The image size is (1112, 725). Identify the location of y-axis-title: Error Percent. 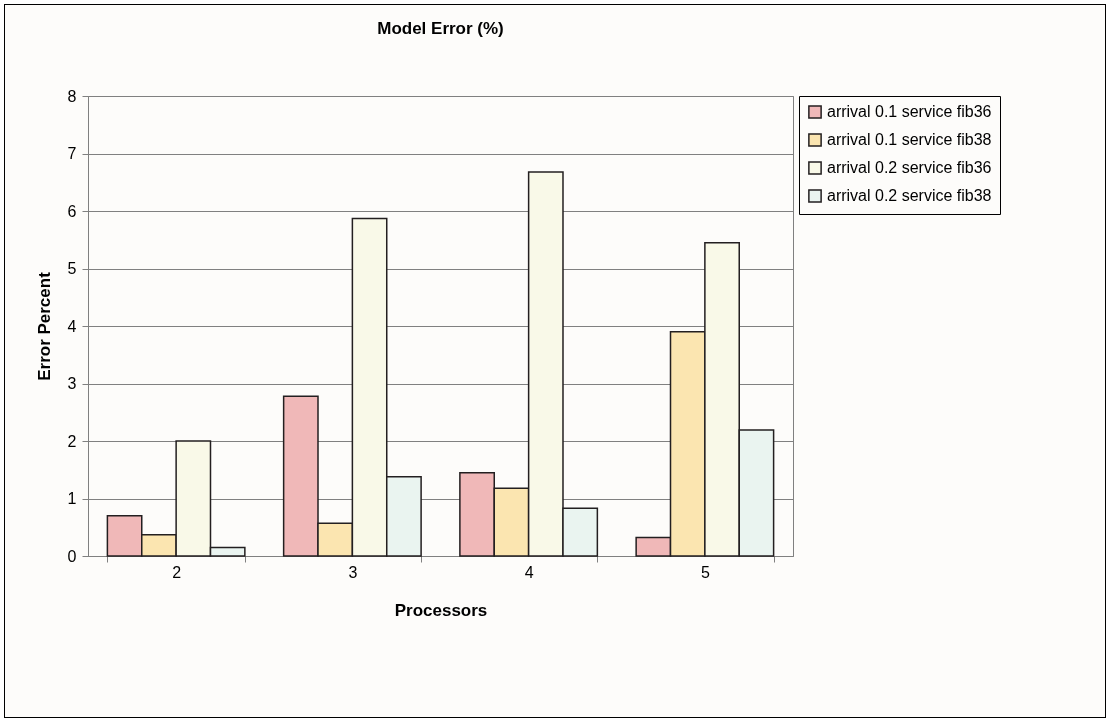
(44, 326).